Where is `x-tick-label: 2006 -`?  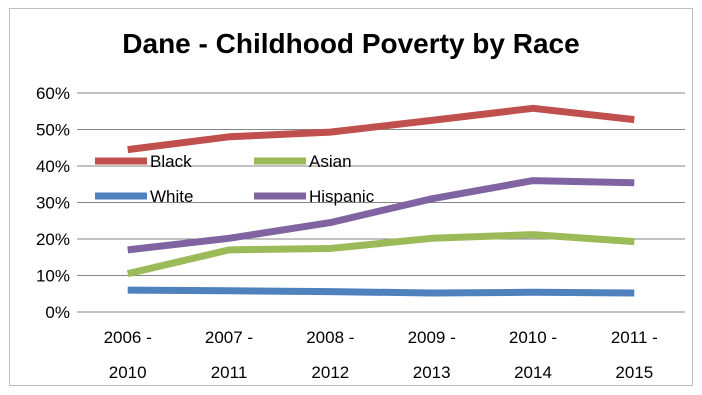 x-tick-label: 2006 - is located at coordinates (128, 337).